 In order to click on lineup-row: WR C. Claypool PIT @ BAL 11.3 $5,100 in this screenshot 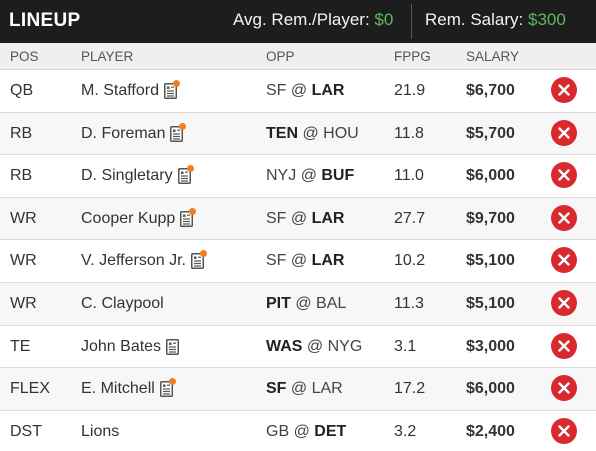, I will do `click(298, 304)`.